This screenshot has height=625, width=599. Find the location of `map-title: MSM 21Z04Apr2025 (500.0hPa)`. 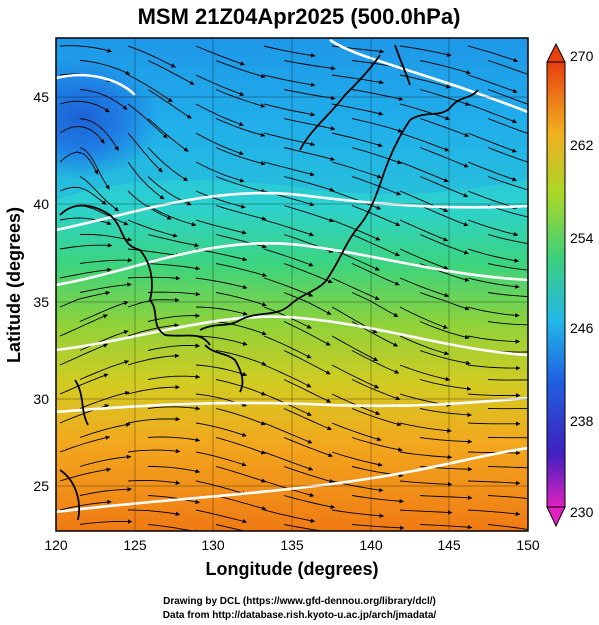

map-title: MSM 21Z04Apr2025 (500.0hPa) is located at coordinates (299, 16).